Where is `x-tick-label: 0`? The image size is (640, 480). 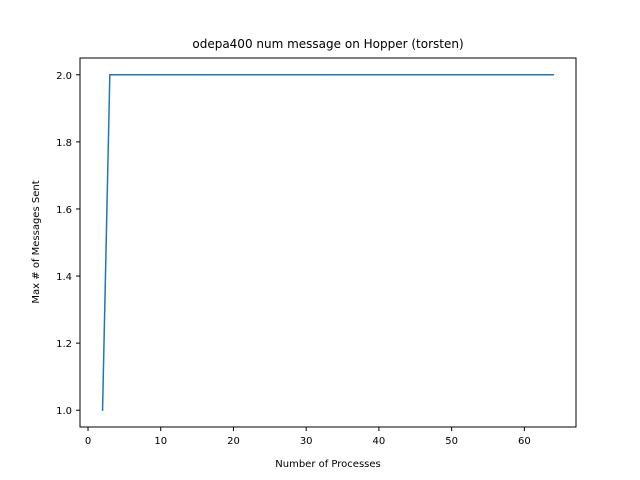 x-tick-label: 0 is located at coordinates (88, 441).